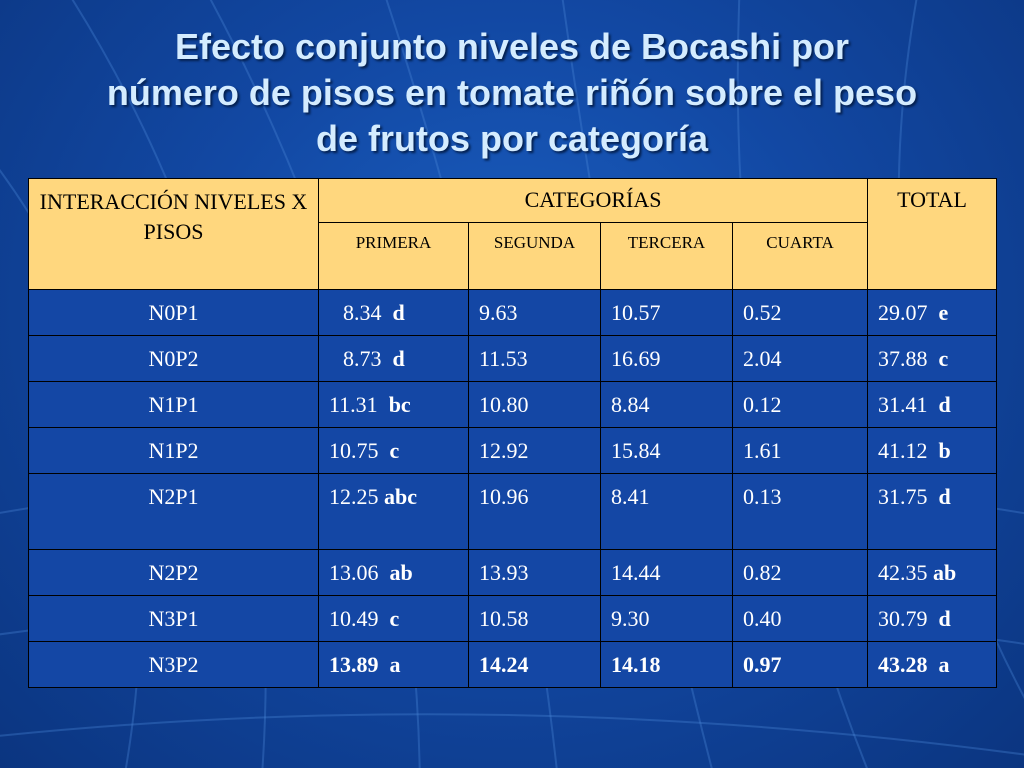 This screenshot has width=1024, height=768. I want to click on cell-cuarta: 1.61, so click(800, 450).